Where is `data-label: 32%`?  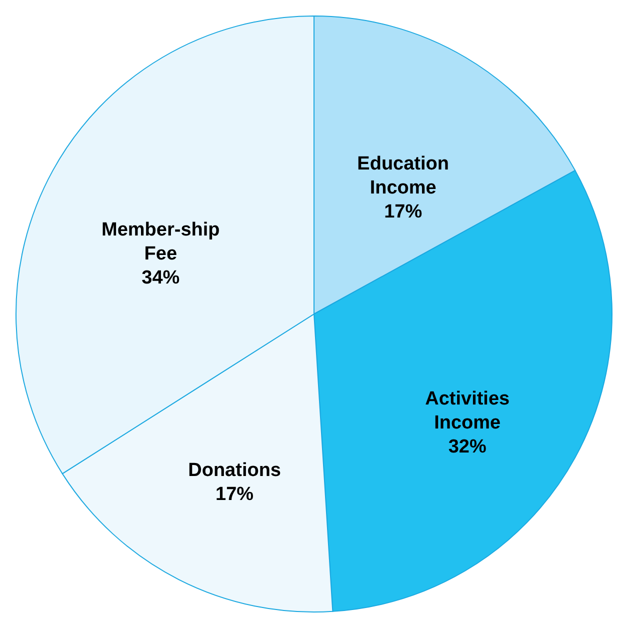
data-label: 32% is located at coordinates (467, 447).